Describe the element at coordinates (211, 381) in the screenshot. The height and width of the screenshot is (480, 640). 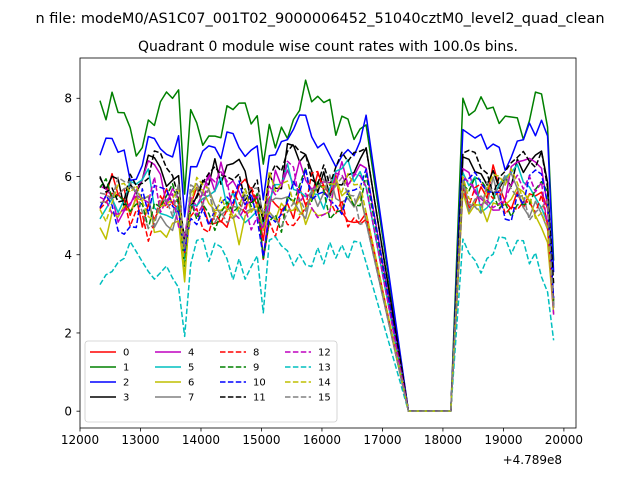
I see `legend-box` at that location.